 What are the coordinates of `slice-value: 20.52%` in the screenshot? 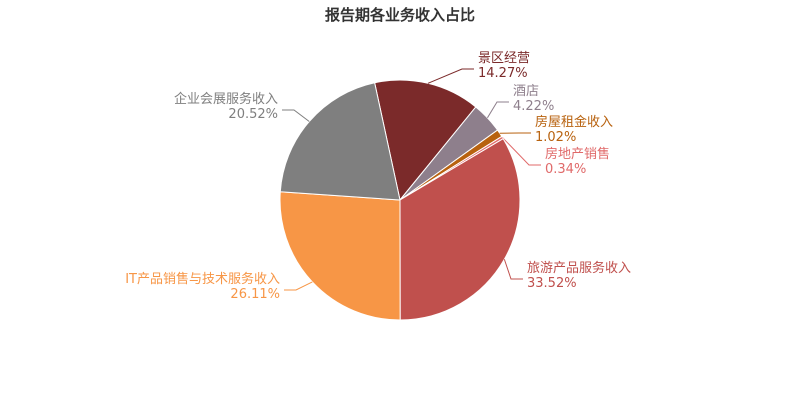 It's located at (253, 114).